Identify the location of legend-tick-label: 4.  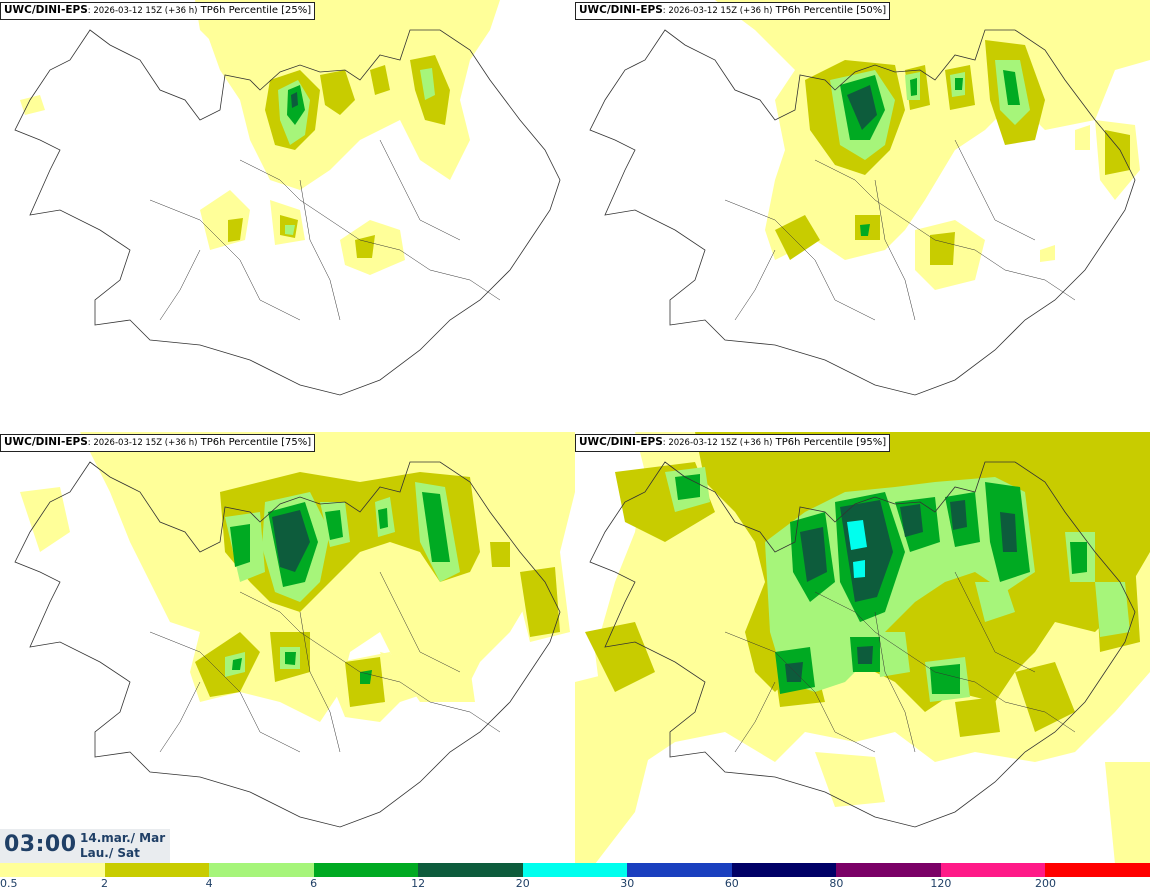
(209, 883).